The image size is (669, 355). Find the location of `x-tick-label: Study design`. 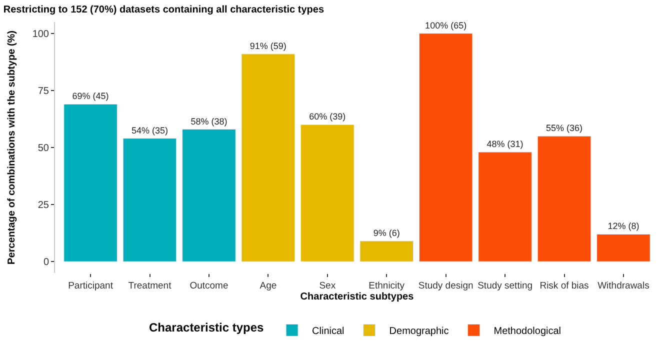

x-tick-label: Study design is located at coordinates (446, 286).